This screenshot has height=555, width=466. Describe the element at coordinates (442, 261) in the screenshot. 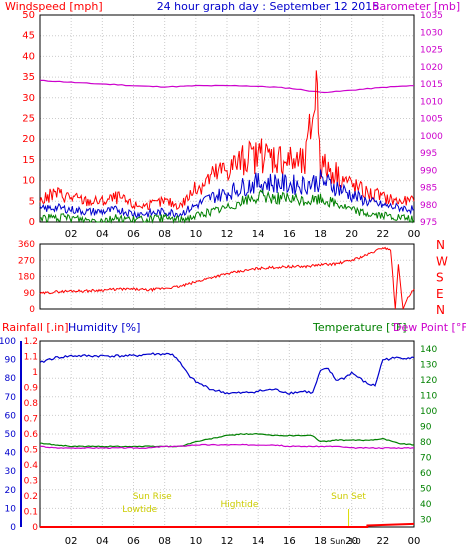

I see `compass-tick-label: W` at that location.